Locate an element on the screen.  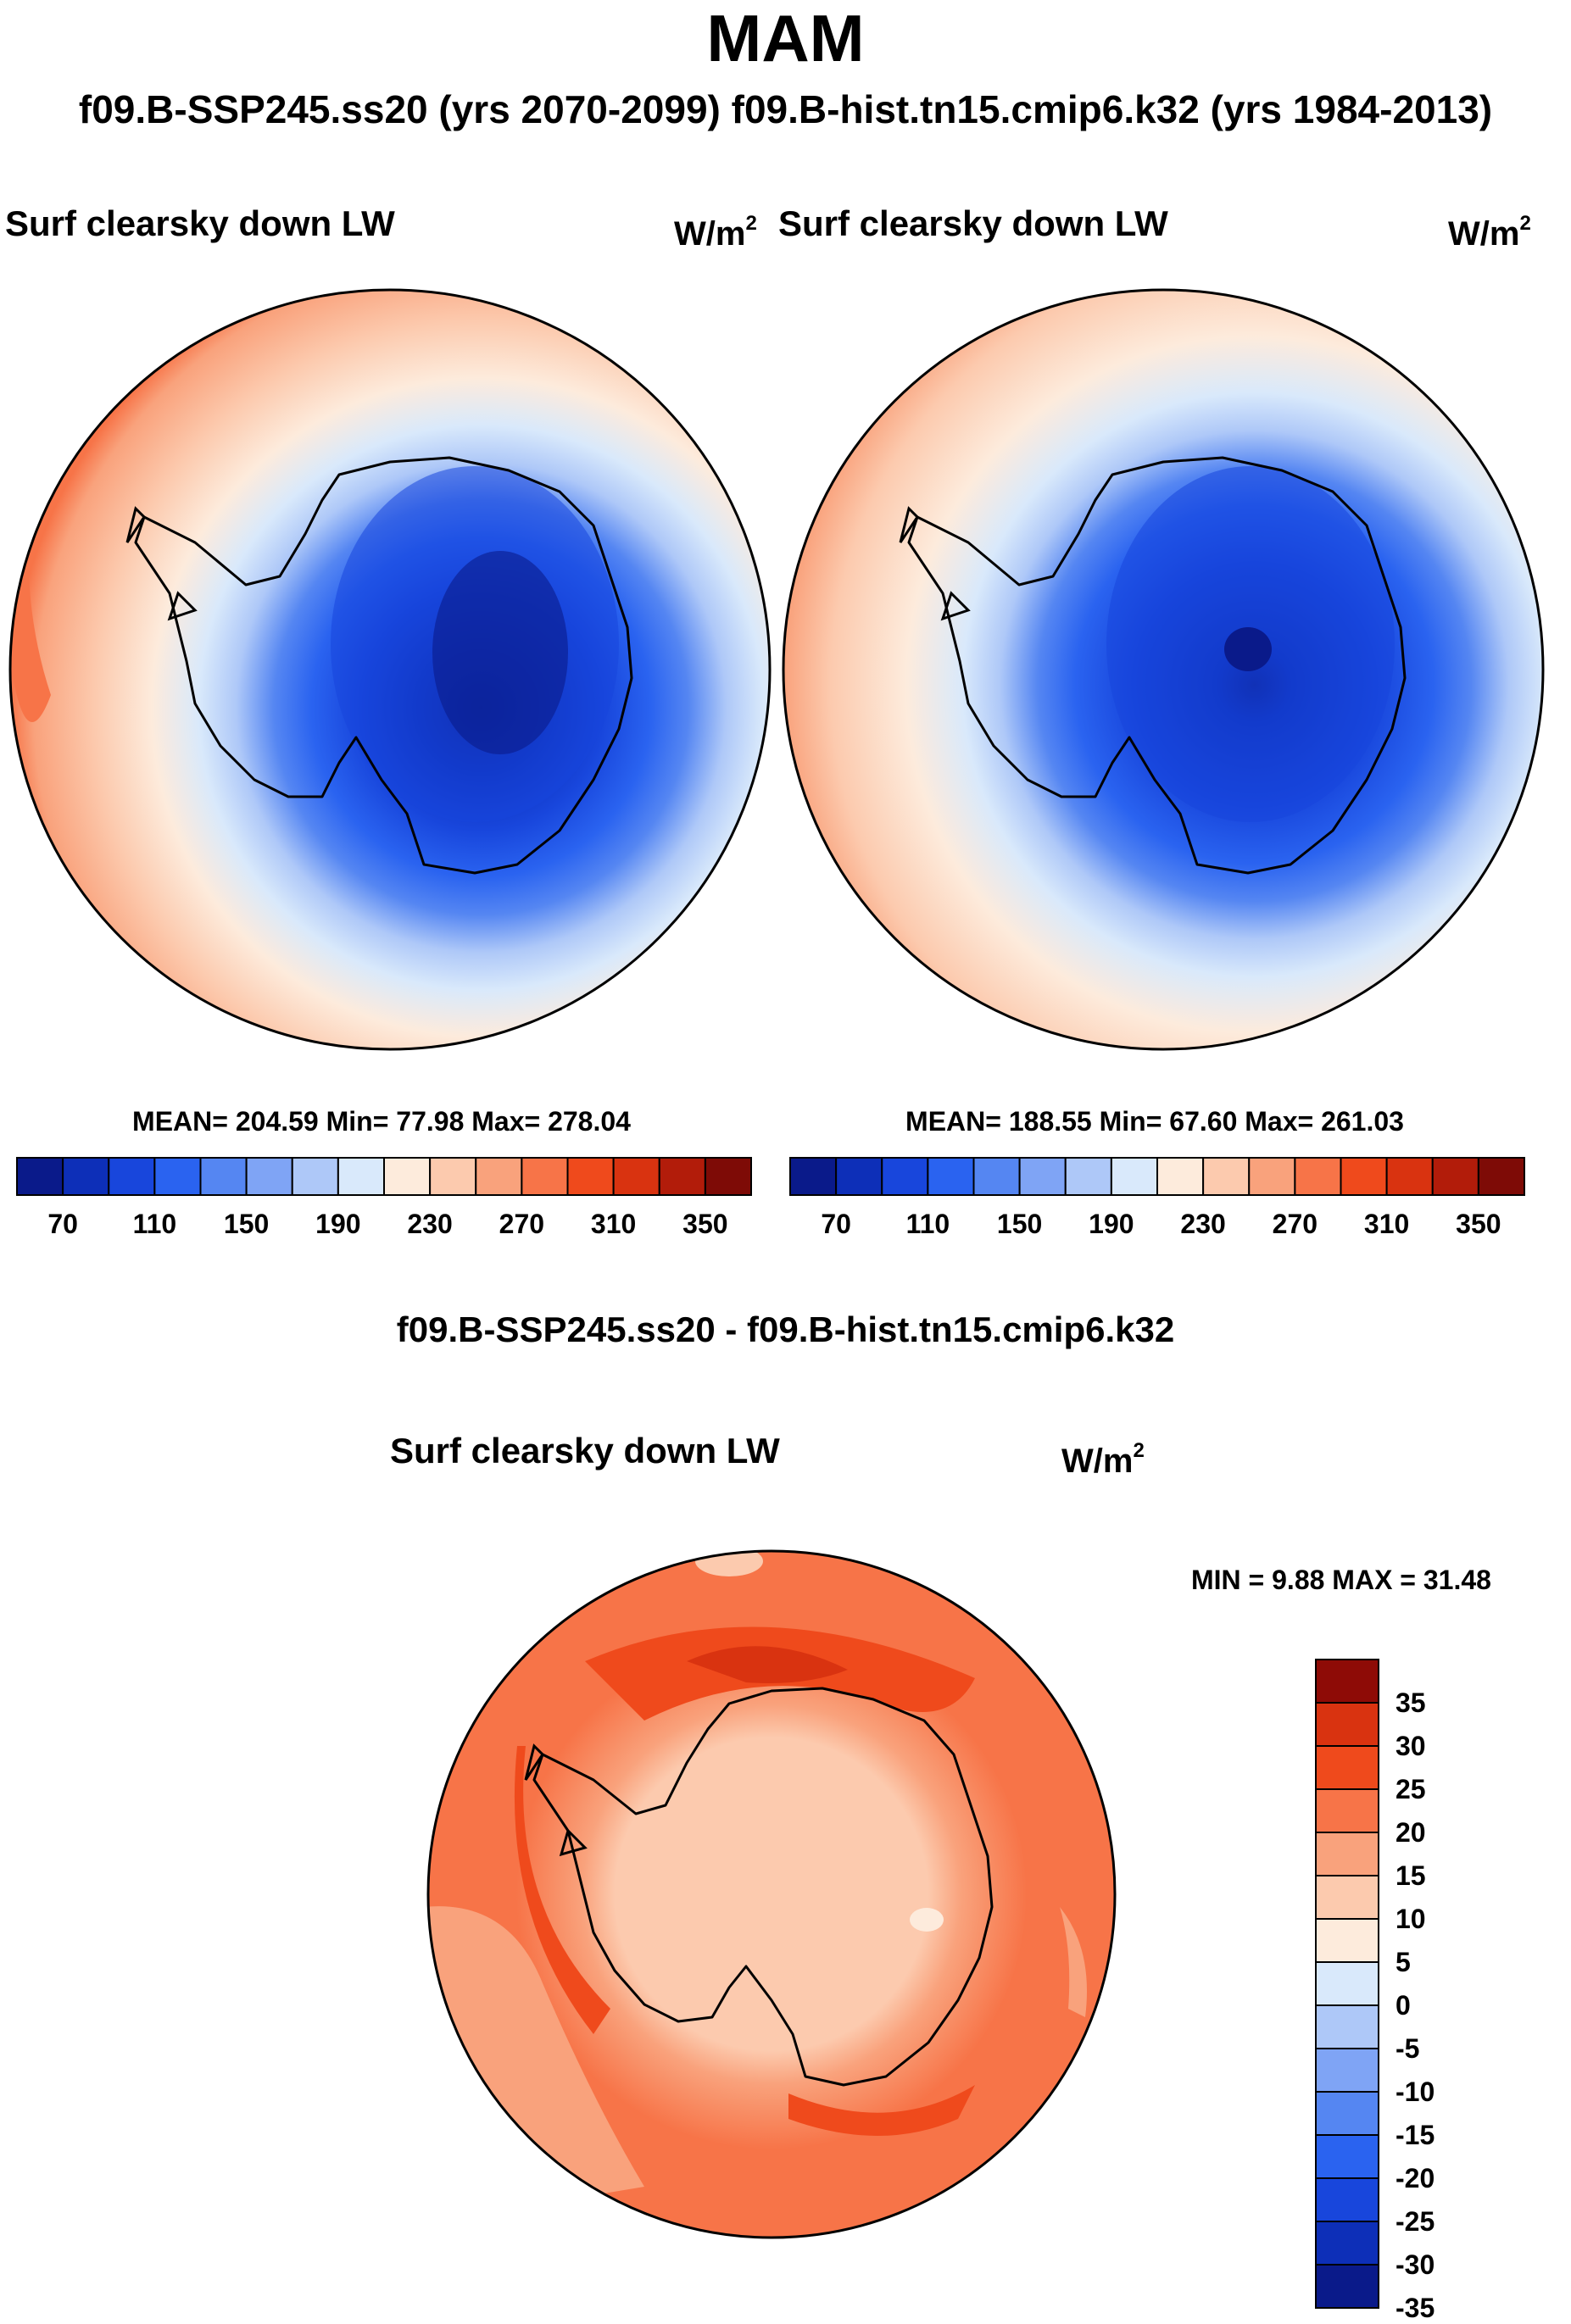
panel2-colorbar-tick-label: 350 is located at coordinates (1478, 1224).